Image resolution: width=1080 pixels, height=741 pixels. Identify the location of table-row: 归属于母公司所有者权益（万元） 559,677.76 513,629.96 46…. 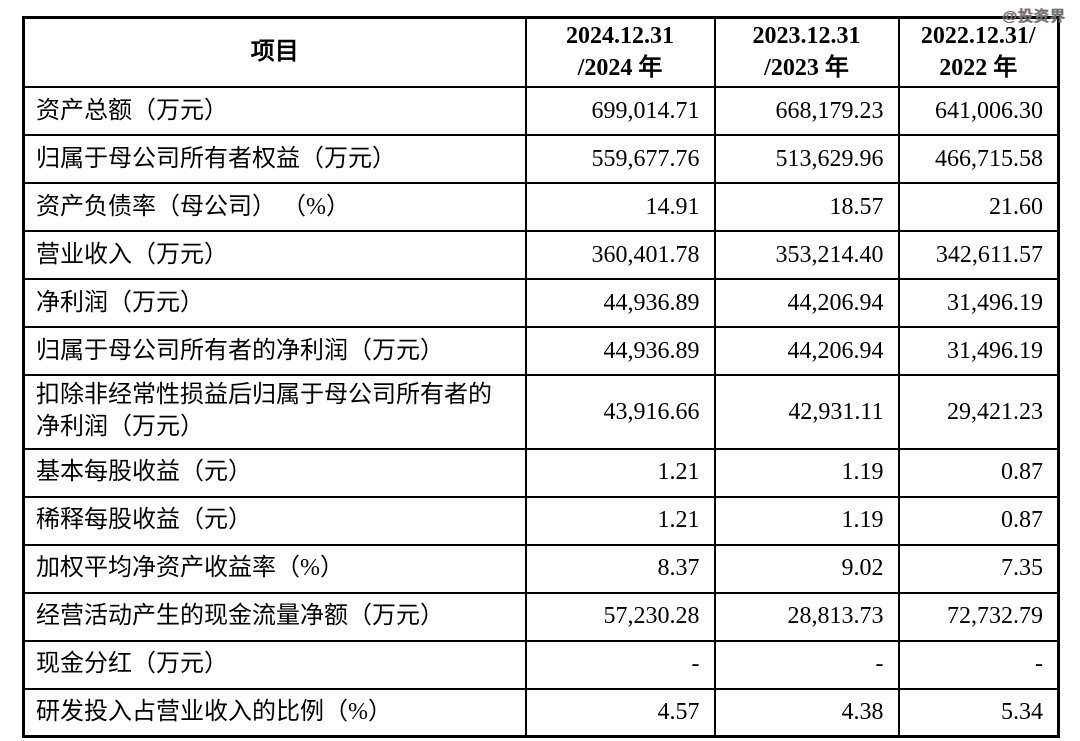
(541, 159).